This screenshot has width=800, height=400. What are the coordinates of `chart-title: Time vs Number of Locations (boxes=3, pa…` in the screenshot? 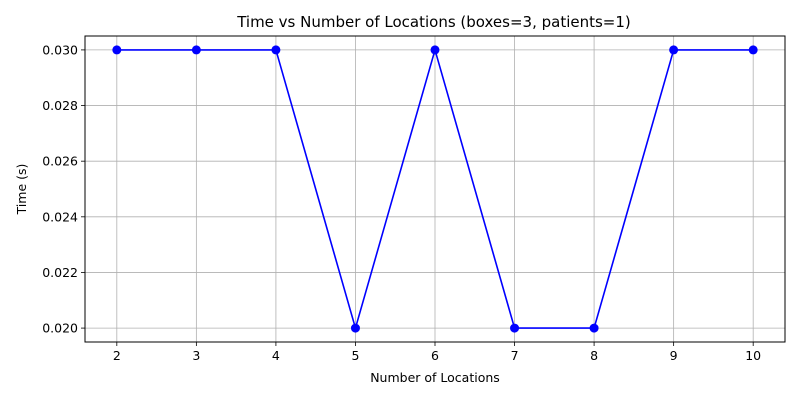 It's located at (433, 22).